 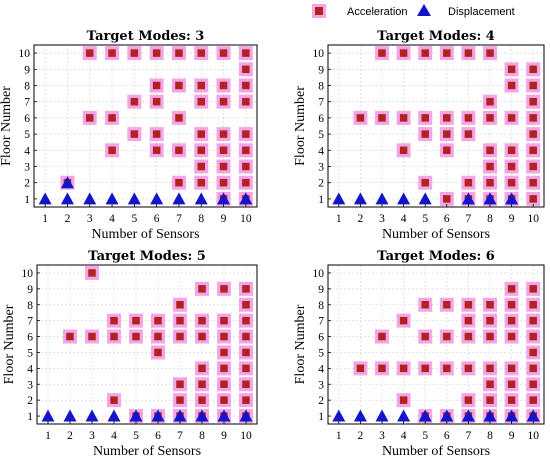 I want to click on y-tick-label: 6, so click(x=321, y=338).